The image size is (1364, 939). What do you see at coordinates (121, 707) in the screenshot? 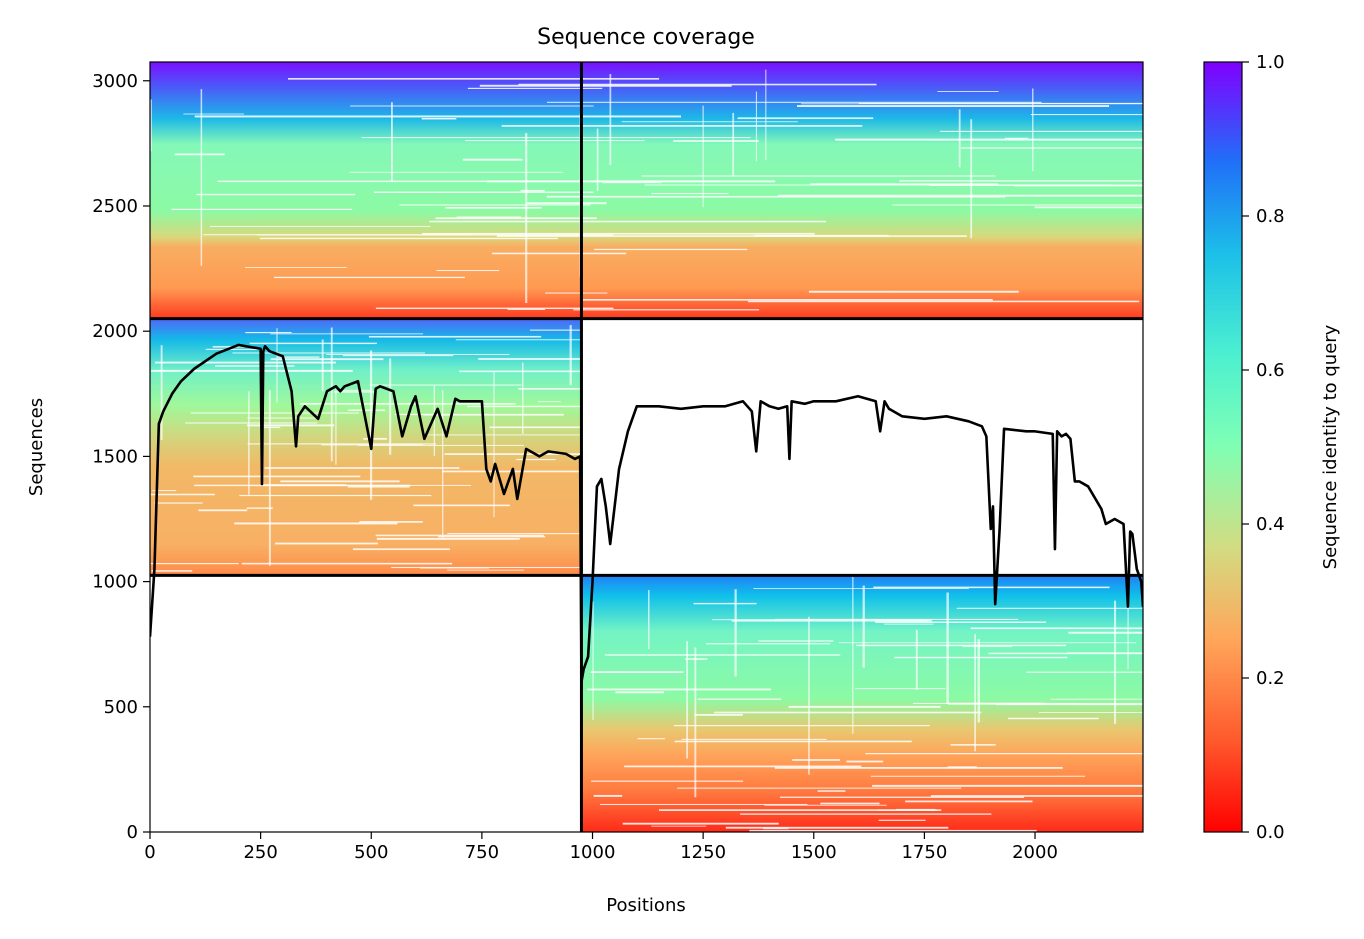
I see `y-tick-label: 500` at bounding box center [121, 707].